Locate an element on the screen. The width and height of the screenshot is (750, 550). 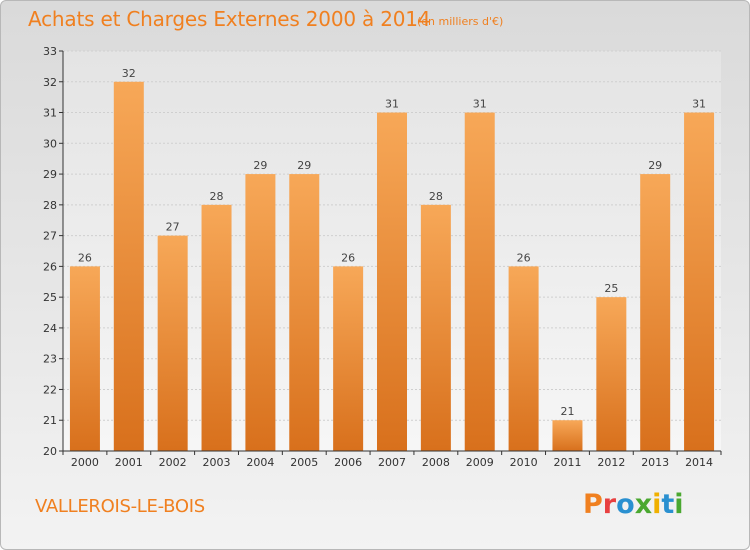
y-tick-label: 21 is located at coordinates (50, 420).